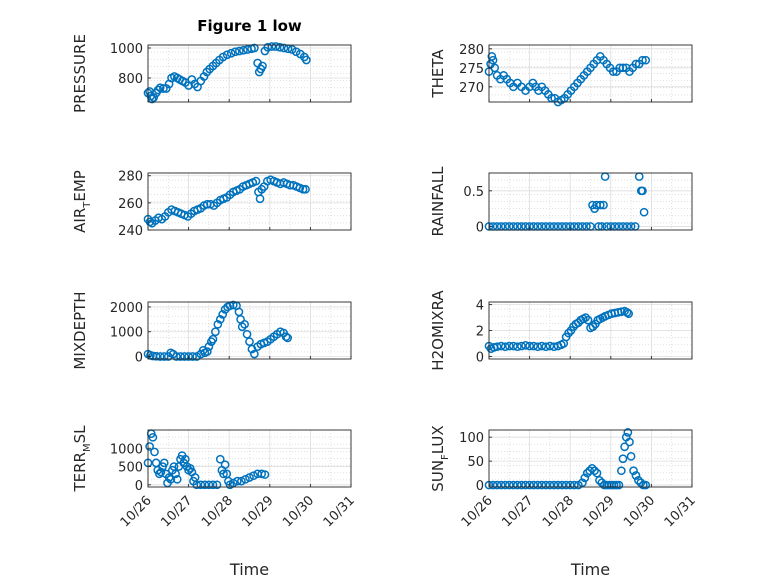  I want to click on y-tick-label: 4, so click(480, 306).